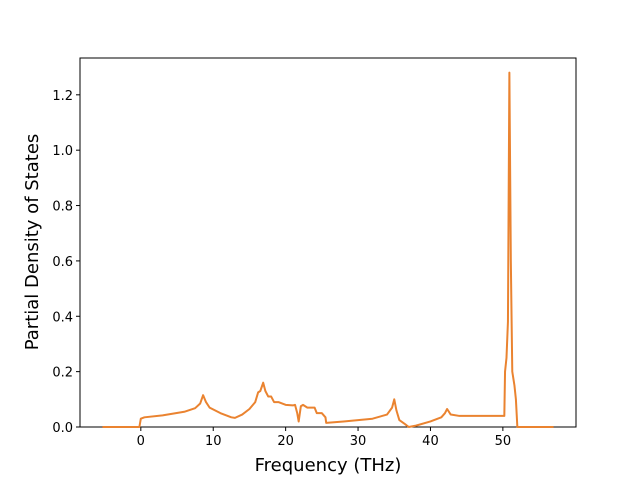 The width and height of the screenshot is (640, 480). I want to click on x-tick-label: 20, so click(285, 441).